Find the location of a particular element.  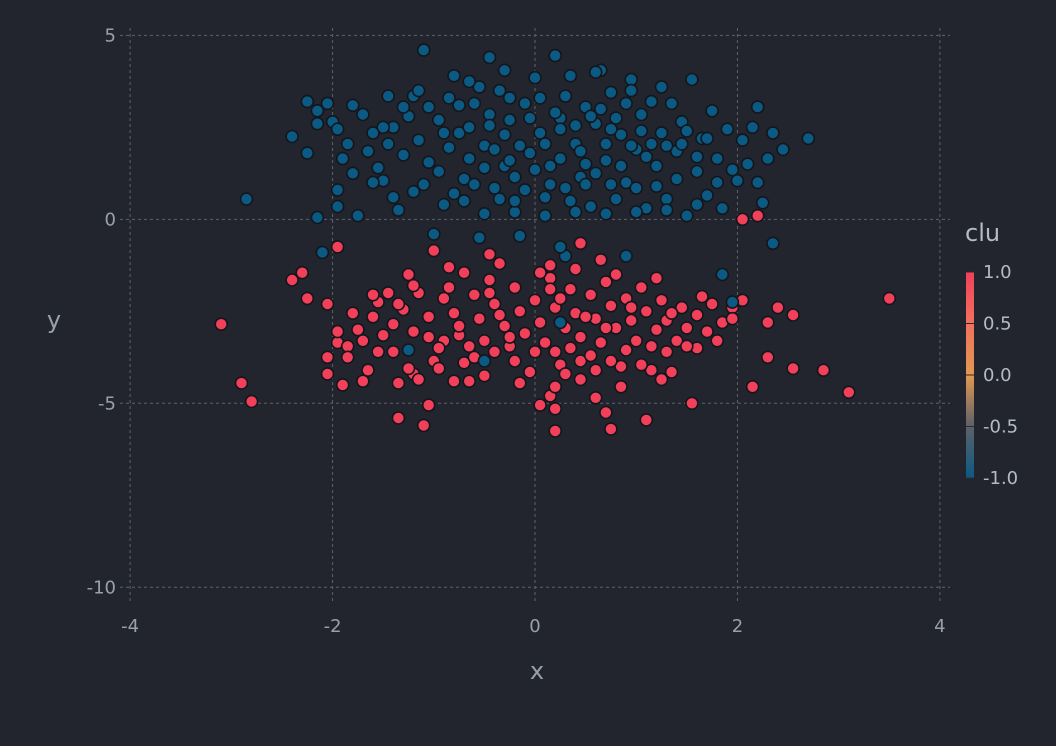

x-axis-tick-labels: -4 -2 0 2 4 is located at coordinates (533, 626).